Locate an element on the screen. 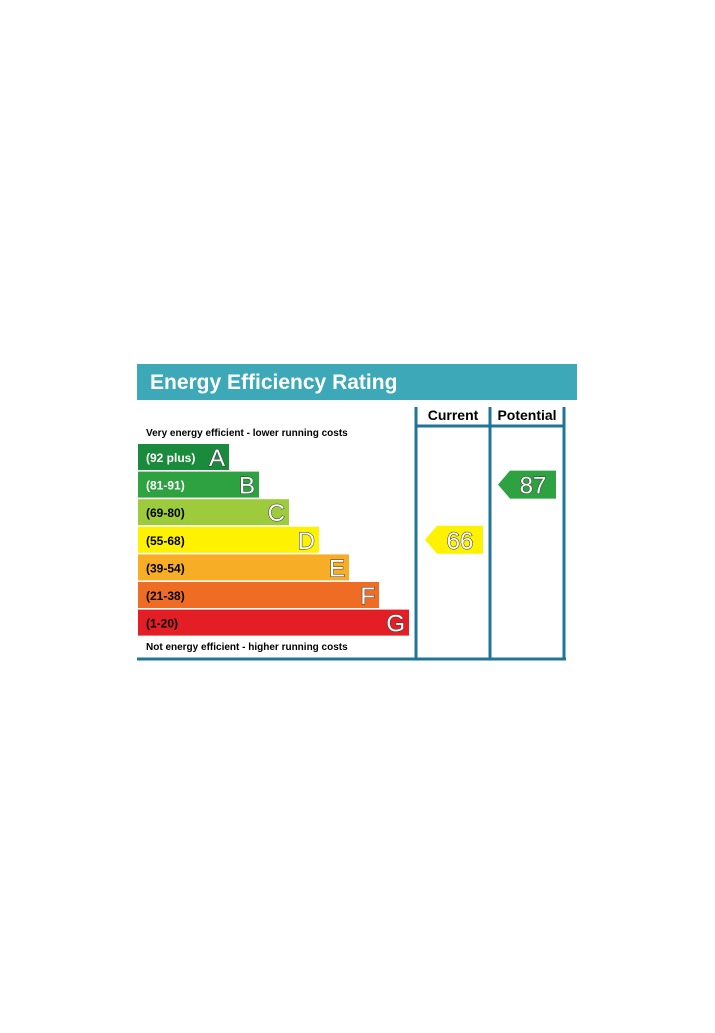  potential-column-header: Potential is located at coordinates (526, 415).